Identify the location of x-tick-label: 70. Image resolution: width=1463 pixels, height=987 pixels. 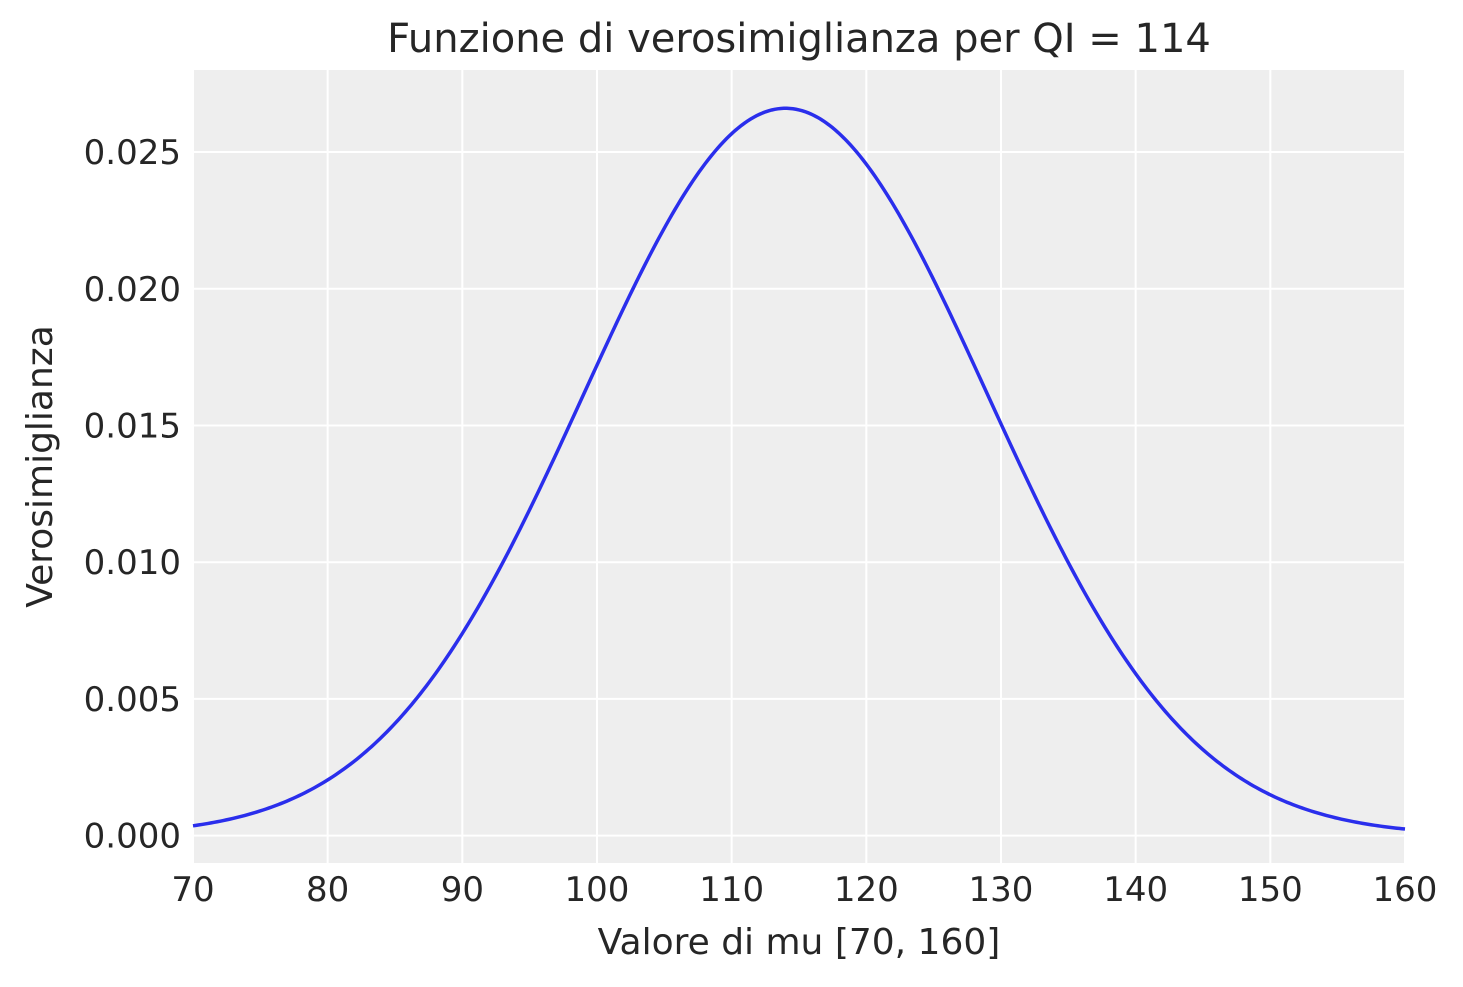
(192, 890).